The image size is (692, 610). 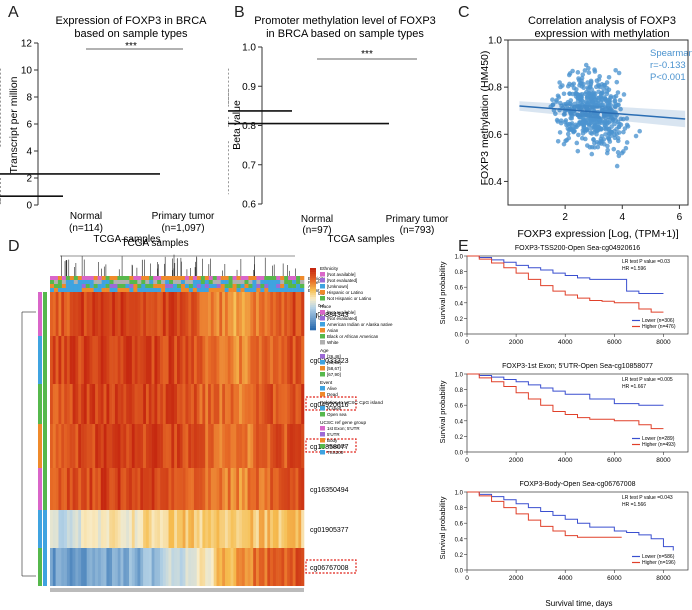 What do you see at coordinates (321, 305) in the screenshot?
I see `panel-d-colorbar-tick-1: 0.4` at bounding box center [321, 305].